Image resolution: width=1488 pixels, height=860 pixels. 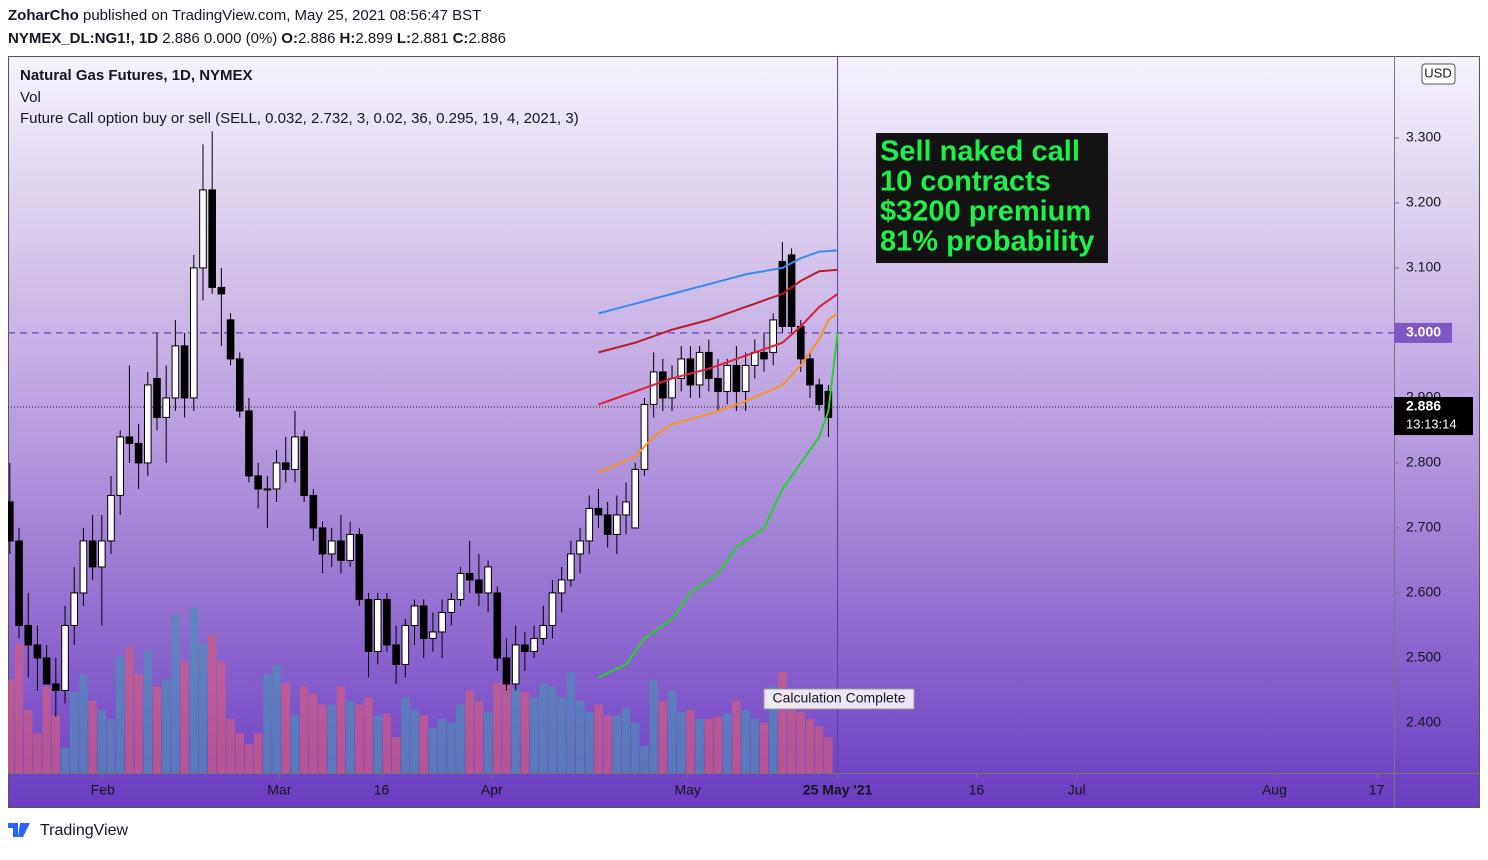 What do you see at coordinates (1423, 332) in the screenshot?
I see `price-line-label: 3.000` at bounding box center [1423, 332].